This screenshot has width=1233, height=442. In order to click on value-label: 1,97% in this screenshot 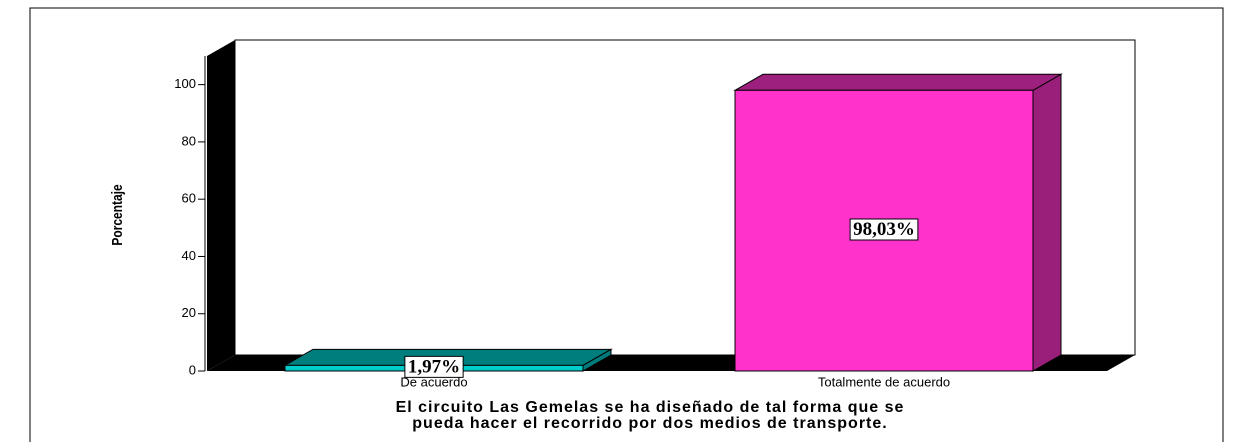, I will do `click(434, 366)`.